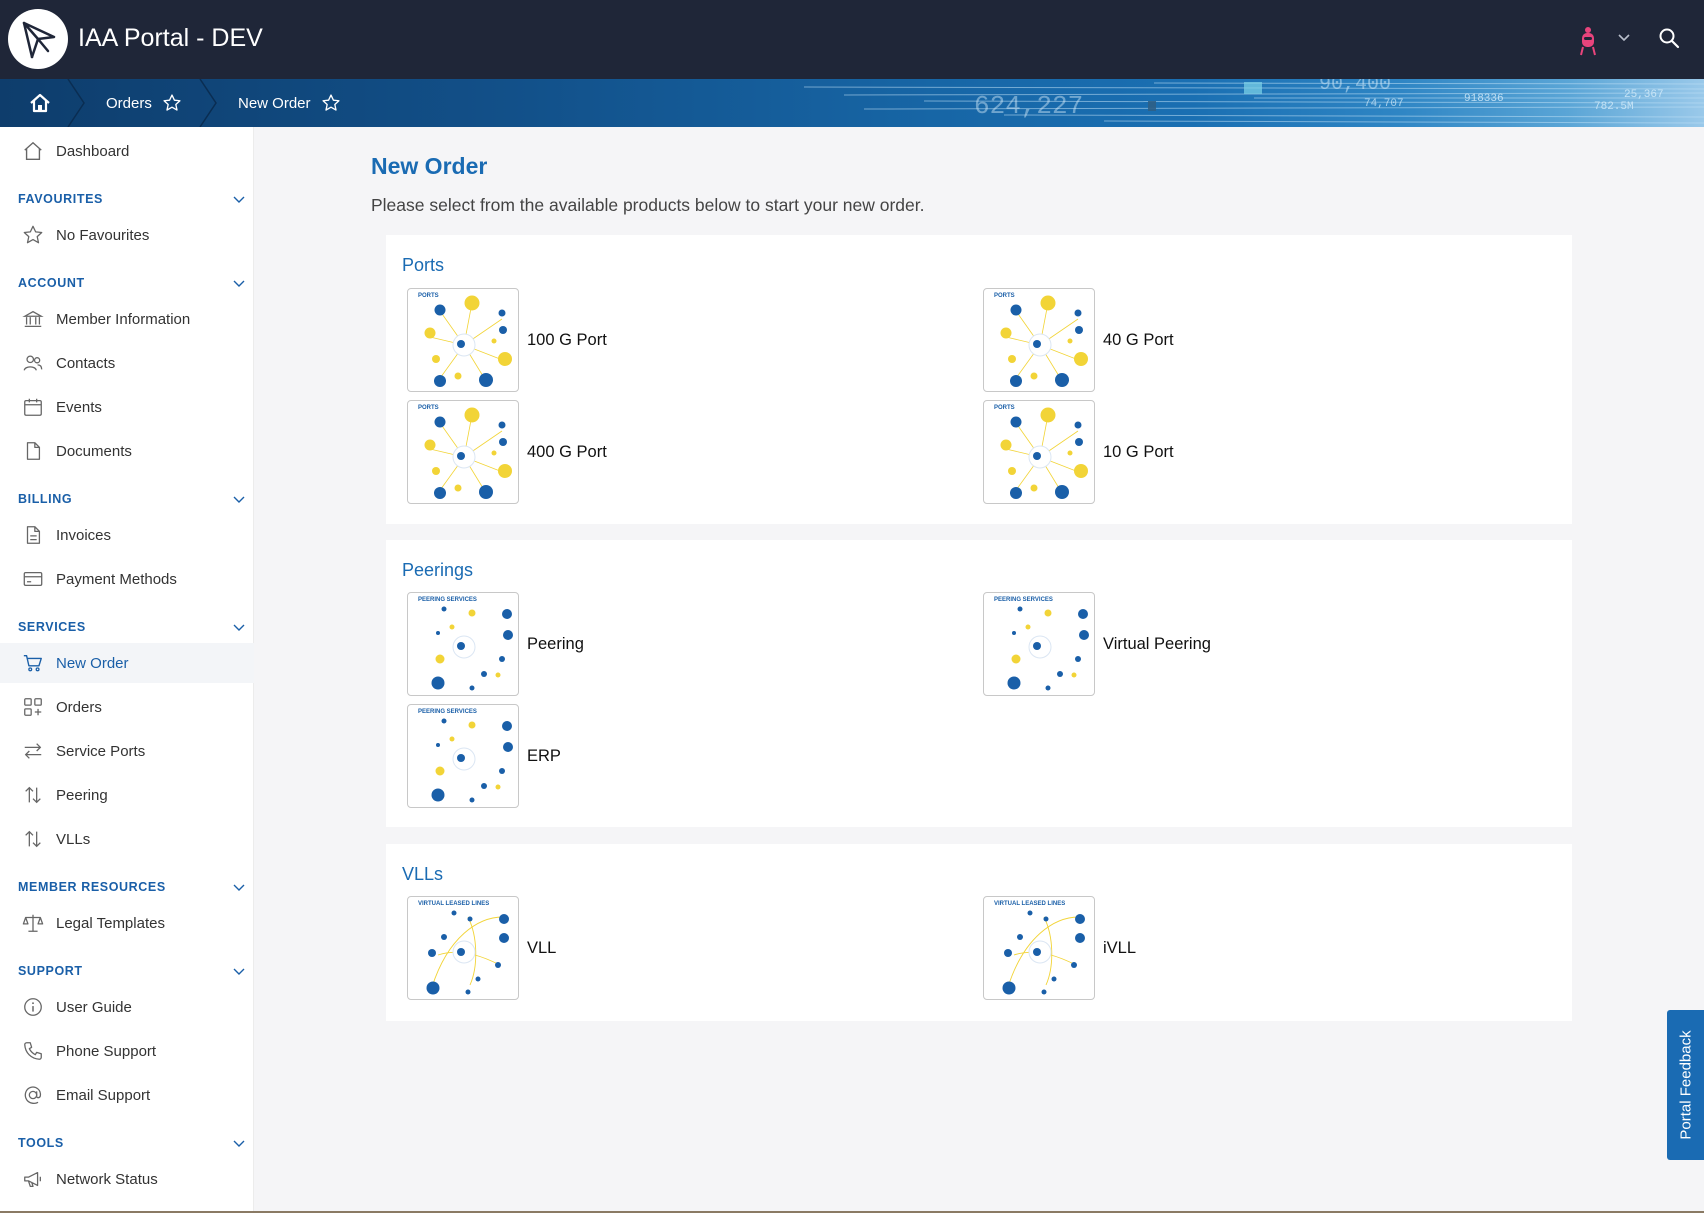  I want to click on sidebar-item-label: VLLs, so click(73, 839).